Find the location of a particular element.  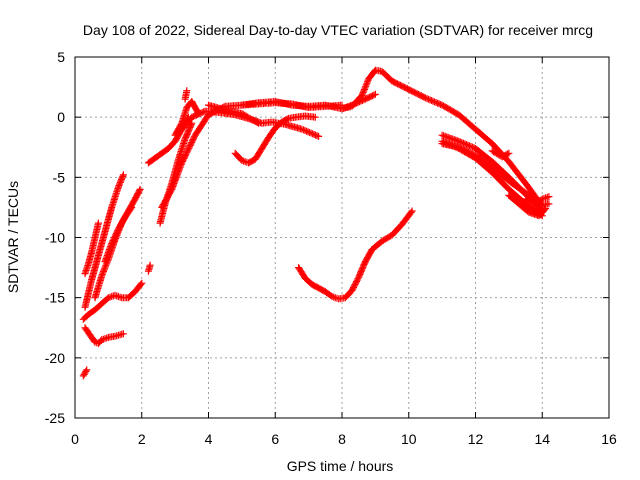

x-tick-label: 6 is located at coordinates (275, 439).